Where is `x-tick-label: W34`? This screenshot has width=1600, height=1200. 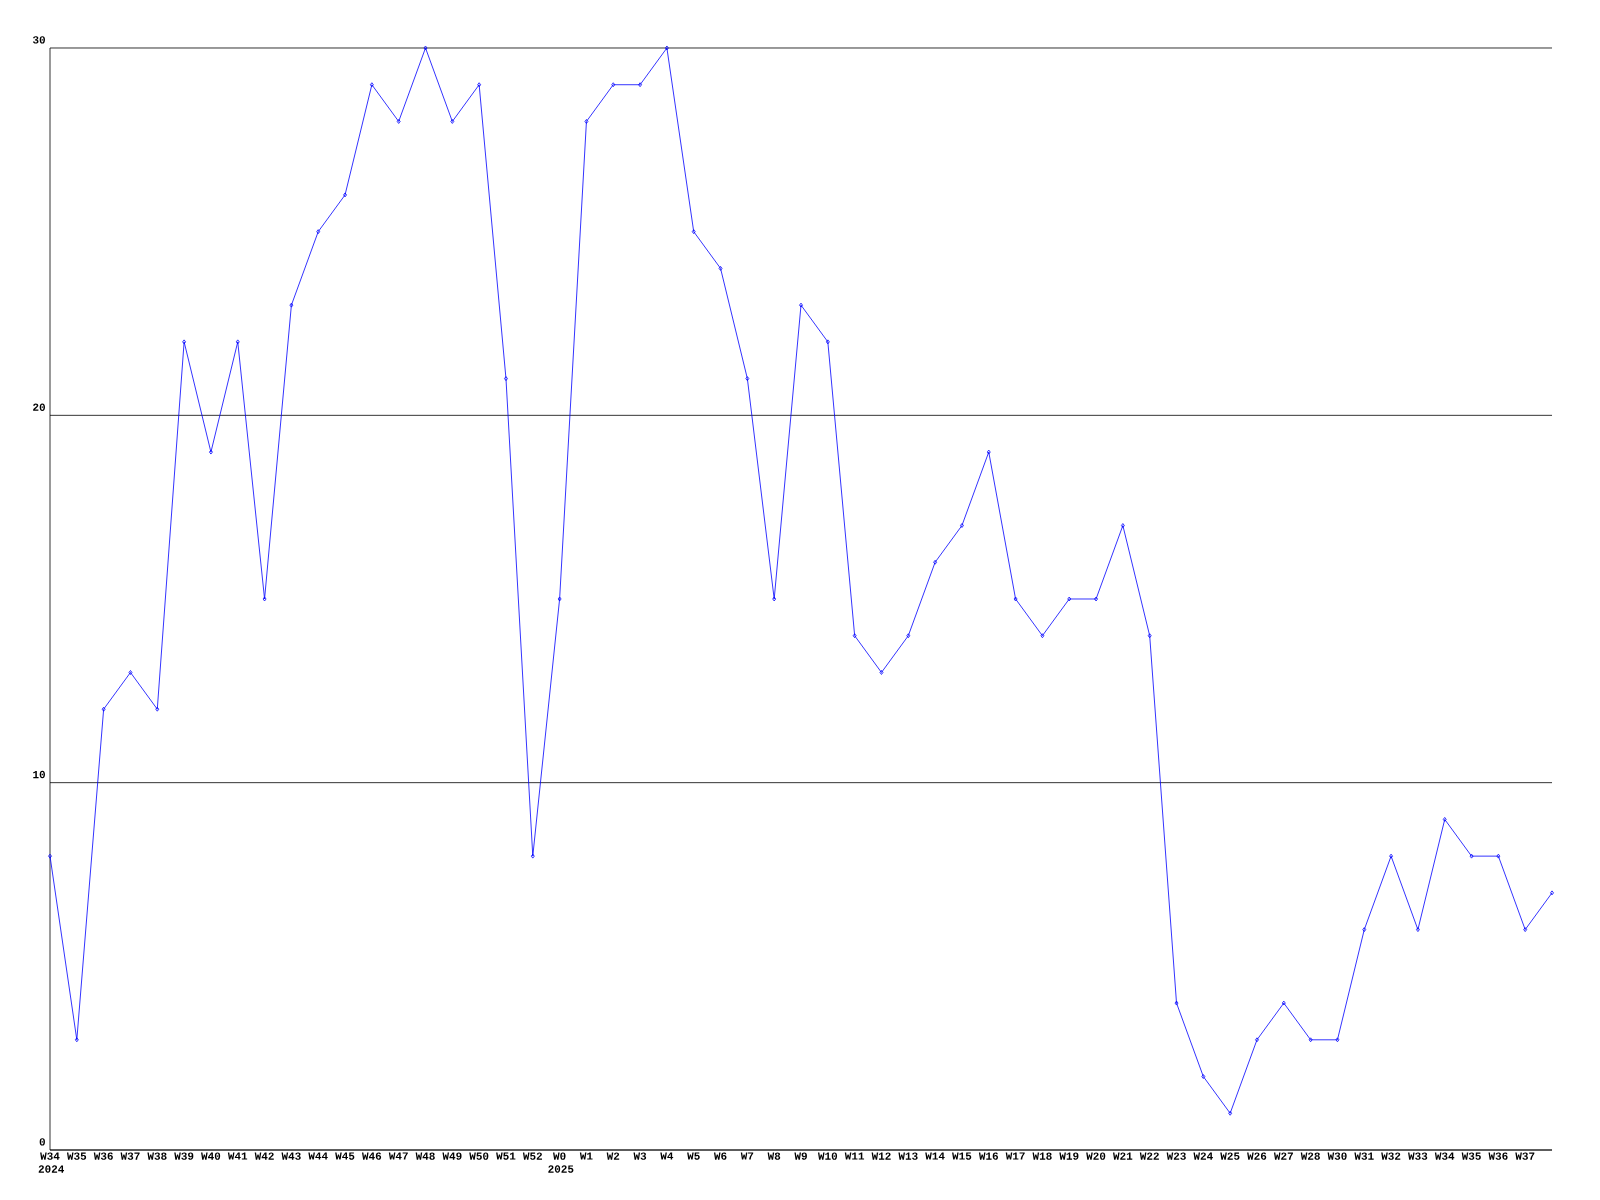 x-tick-label: W34 is located at coordinates (1444, 1156).